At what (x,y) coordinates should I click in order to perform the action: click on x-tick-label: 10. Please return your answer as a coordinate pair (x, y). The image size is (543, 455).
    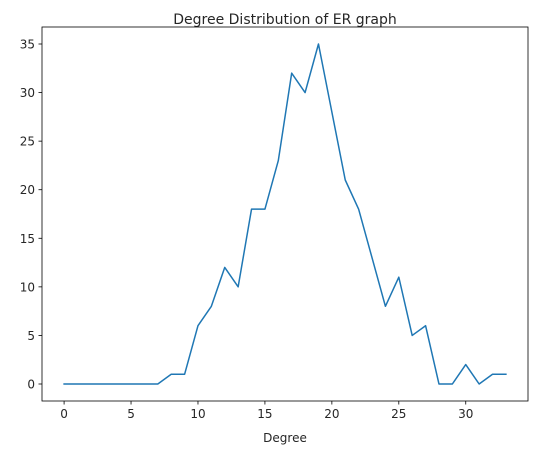
    Looking at the image, I should click on (197, 414).